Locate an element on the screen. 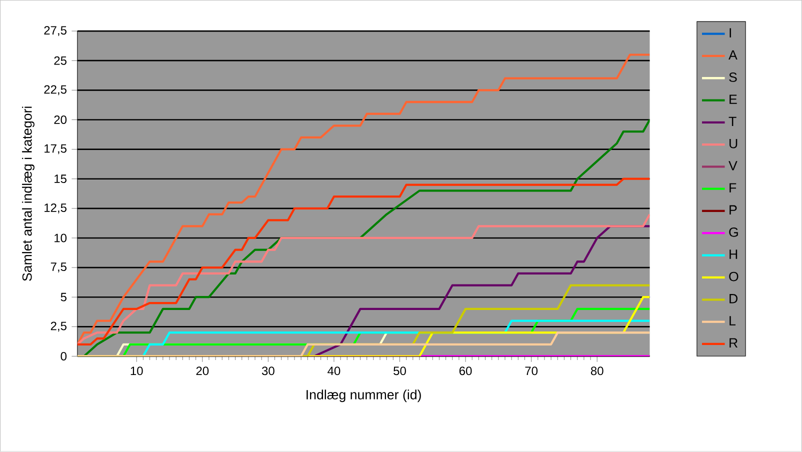 This screenshot has width=802, height=452. legend-label: A is located at coordinates (733, 55).